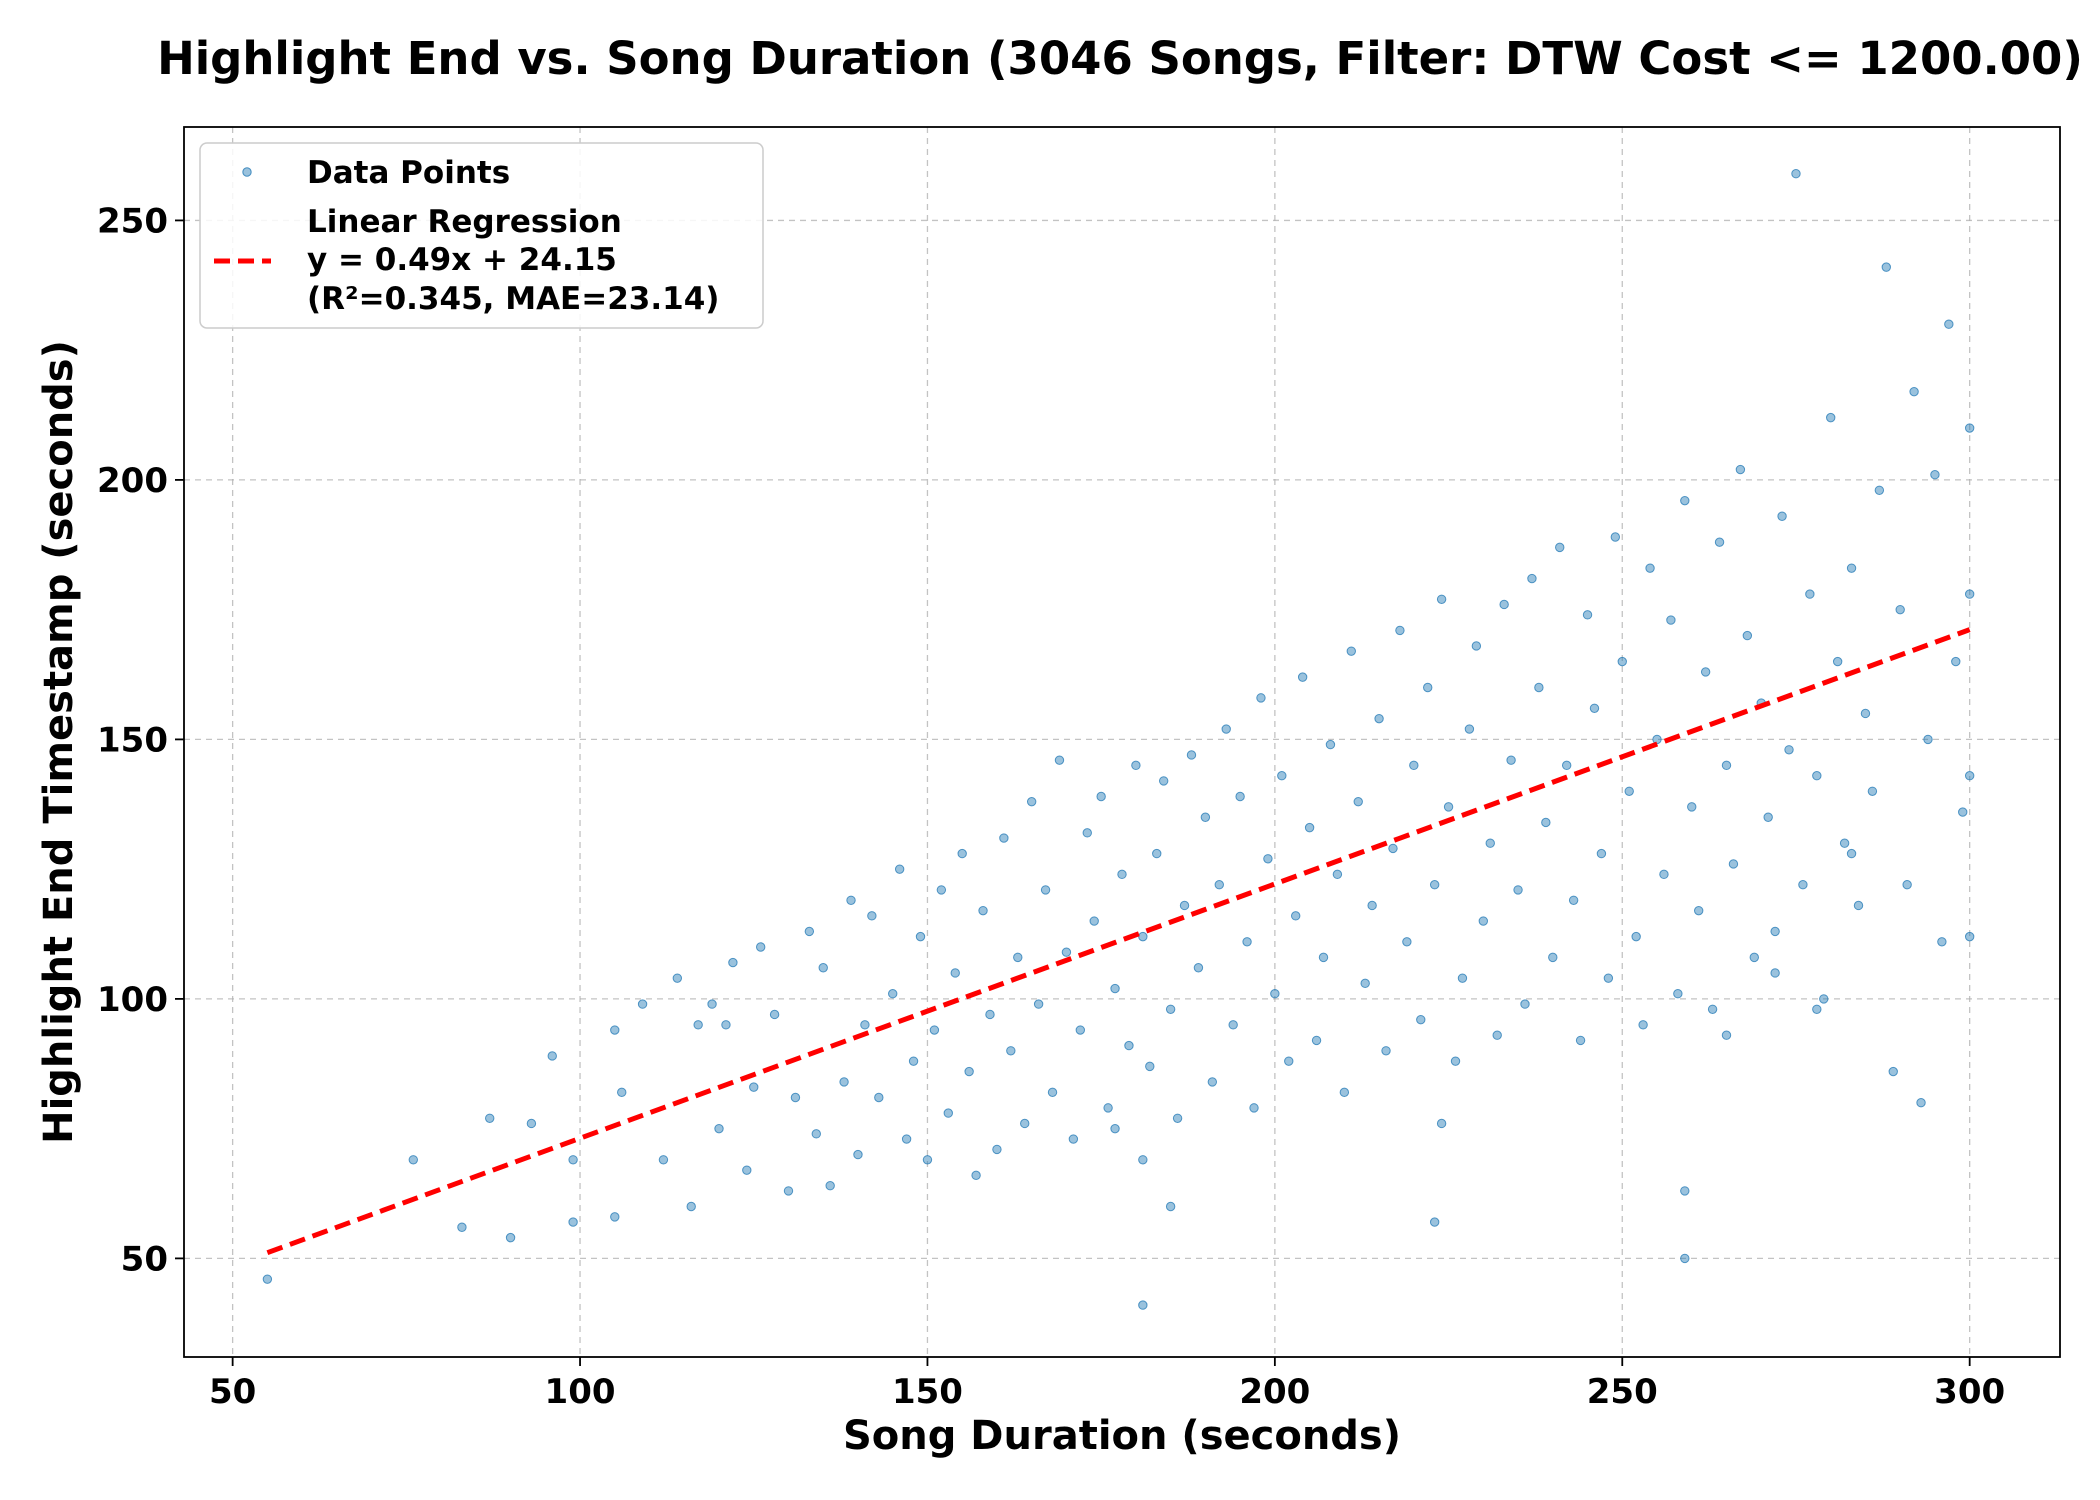  I want to click on legend-label-regression-title: Linear Regression, so click(464, 222).